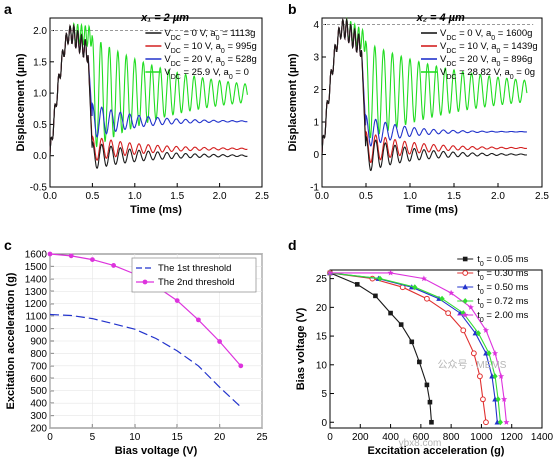 This screenshot has height=465, width=554. Describe the element at coordinates (436, 451) in the screenshot. I see `x-axis-label: Excitation acceleration (g)` at that location.